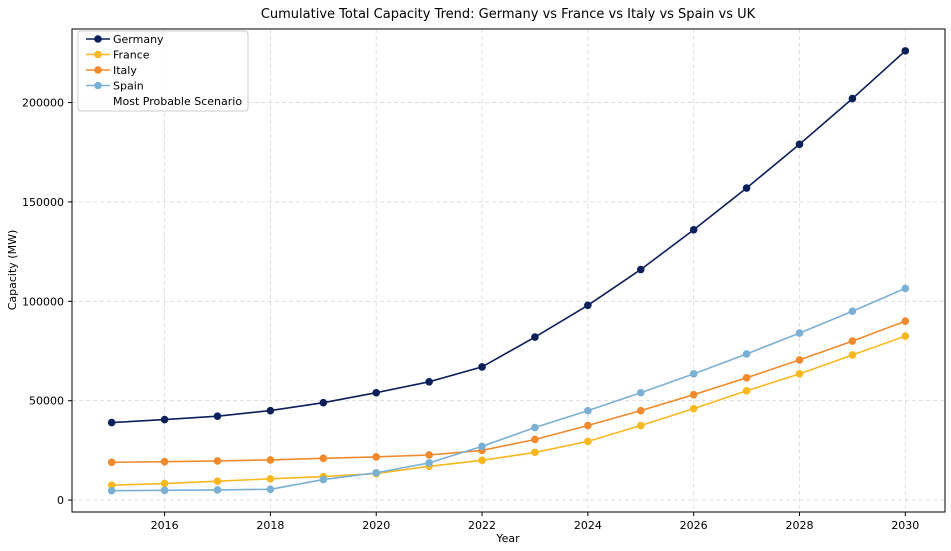 This screenshot has height=551, width=951. I want to click on legend-marker-italy, so click(98, 70).